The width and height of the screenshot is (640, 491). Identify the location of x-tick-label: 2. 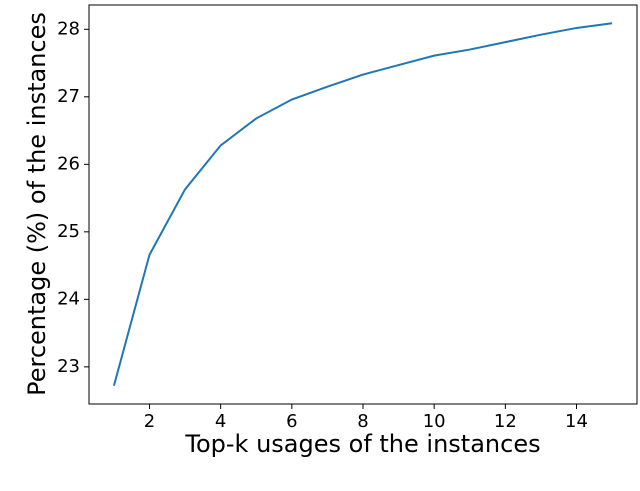
(149, 421).